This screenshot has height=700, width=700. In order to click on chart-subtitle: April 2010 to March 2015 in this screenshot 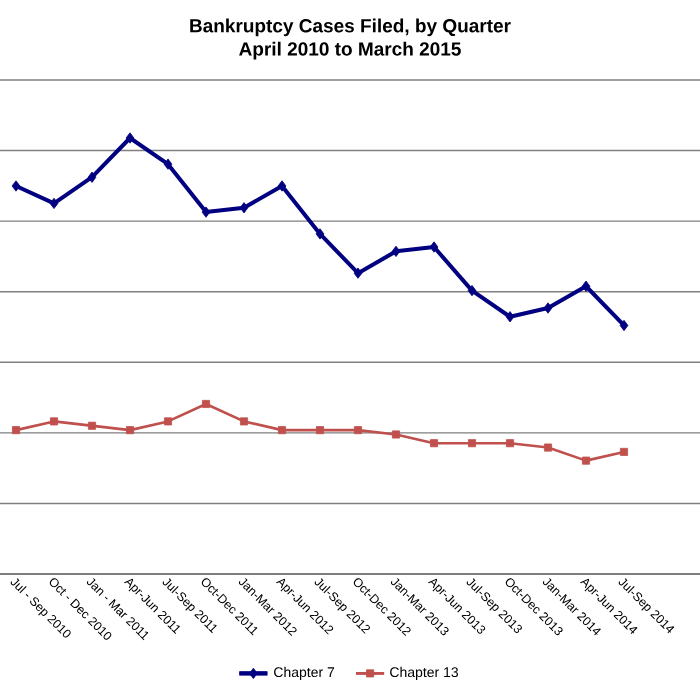, I will do `click(350, 50)`.